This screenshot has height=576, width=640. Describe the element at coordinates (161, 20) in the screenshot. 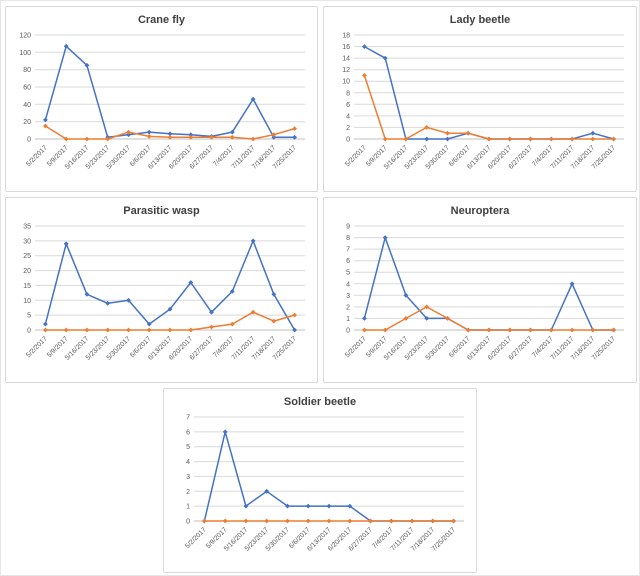

I see `chart-title-crane-fly: Crane fly` at that location.